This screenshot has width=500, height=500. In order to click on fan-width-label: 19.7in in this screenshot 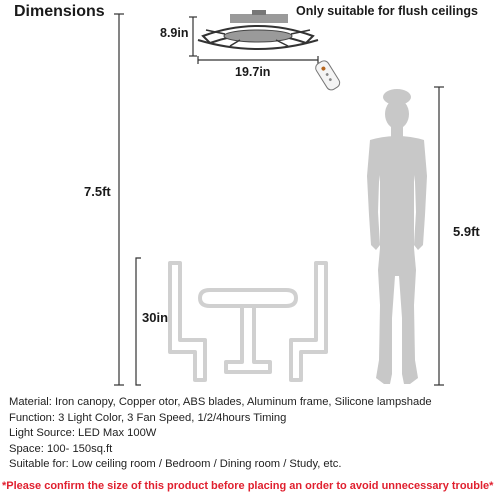, I will do `click(253, 72)`.